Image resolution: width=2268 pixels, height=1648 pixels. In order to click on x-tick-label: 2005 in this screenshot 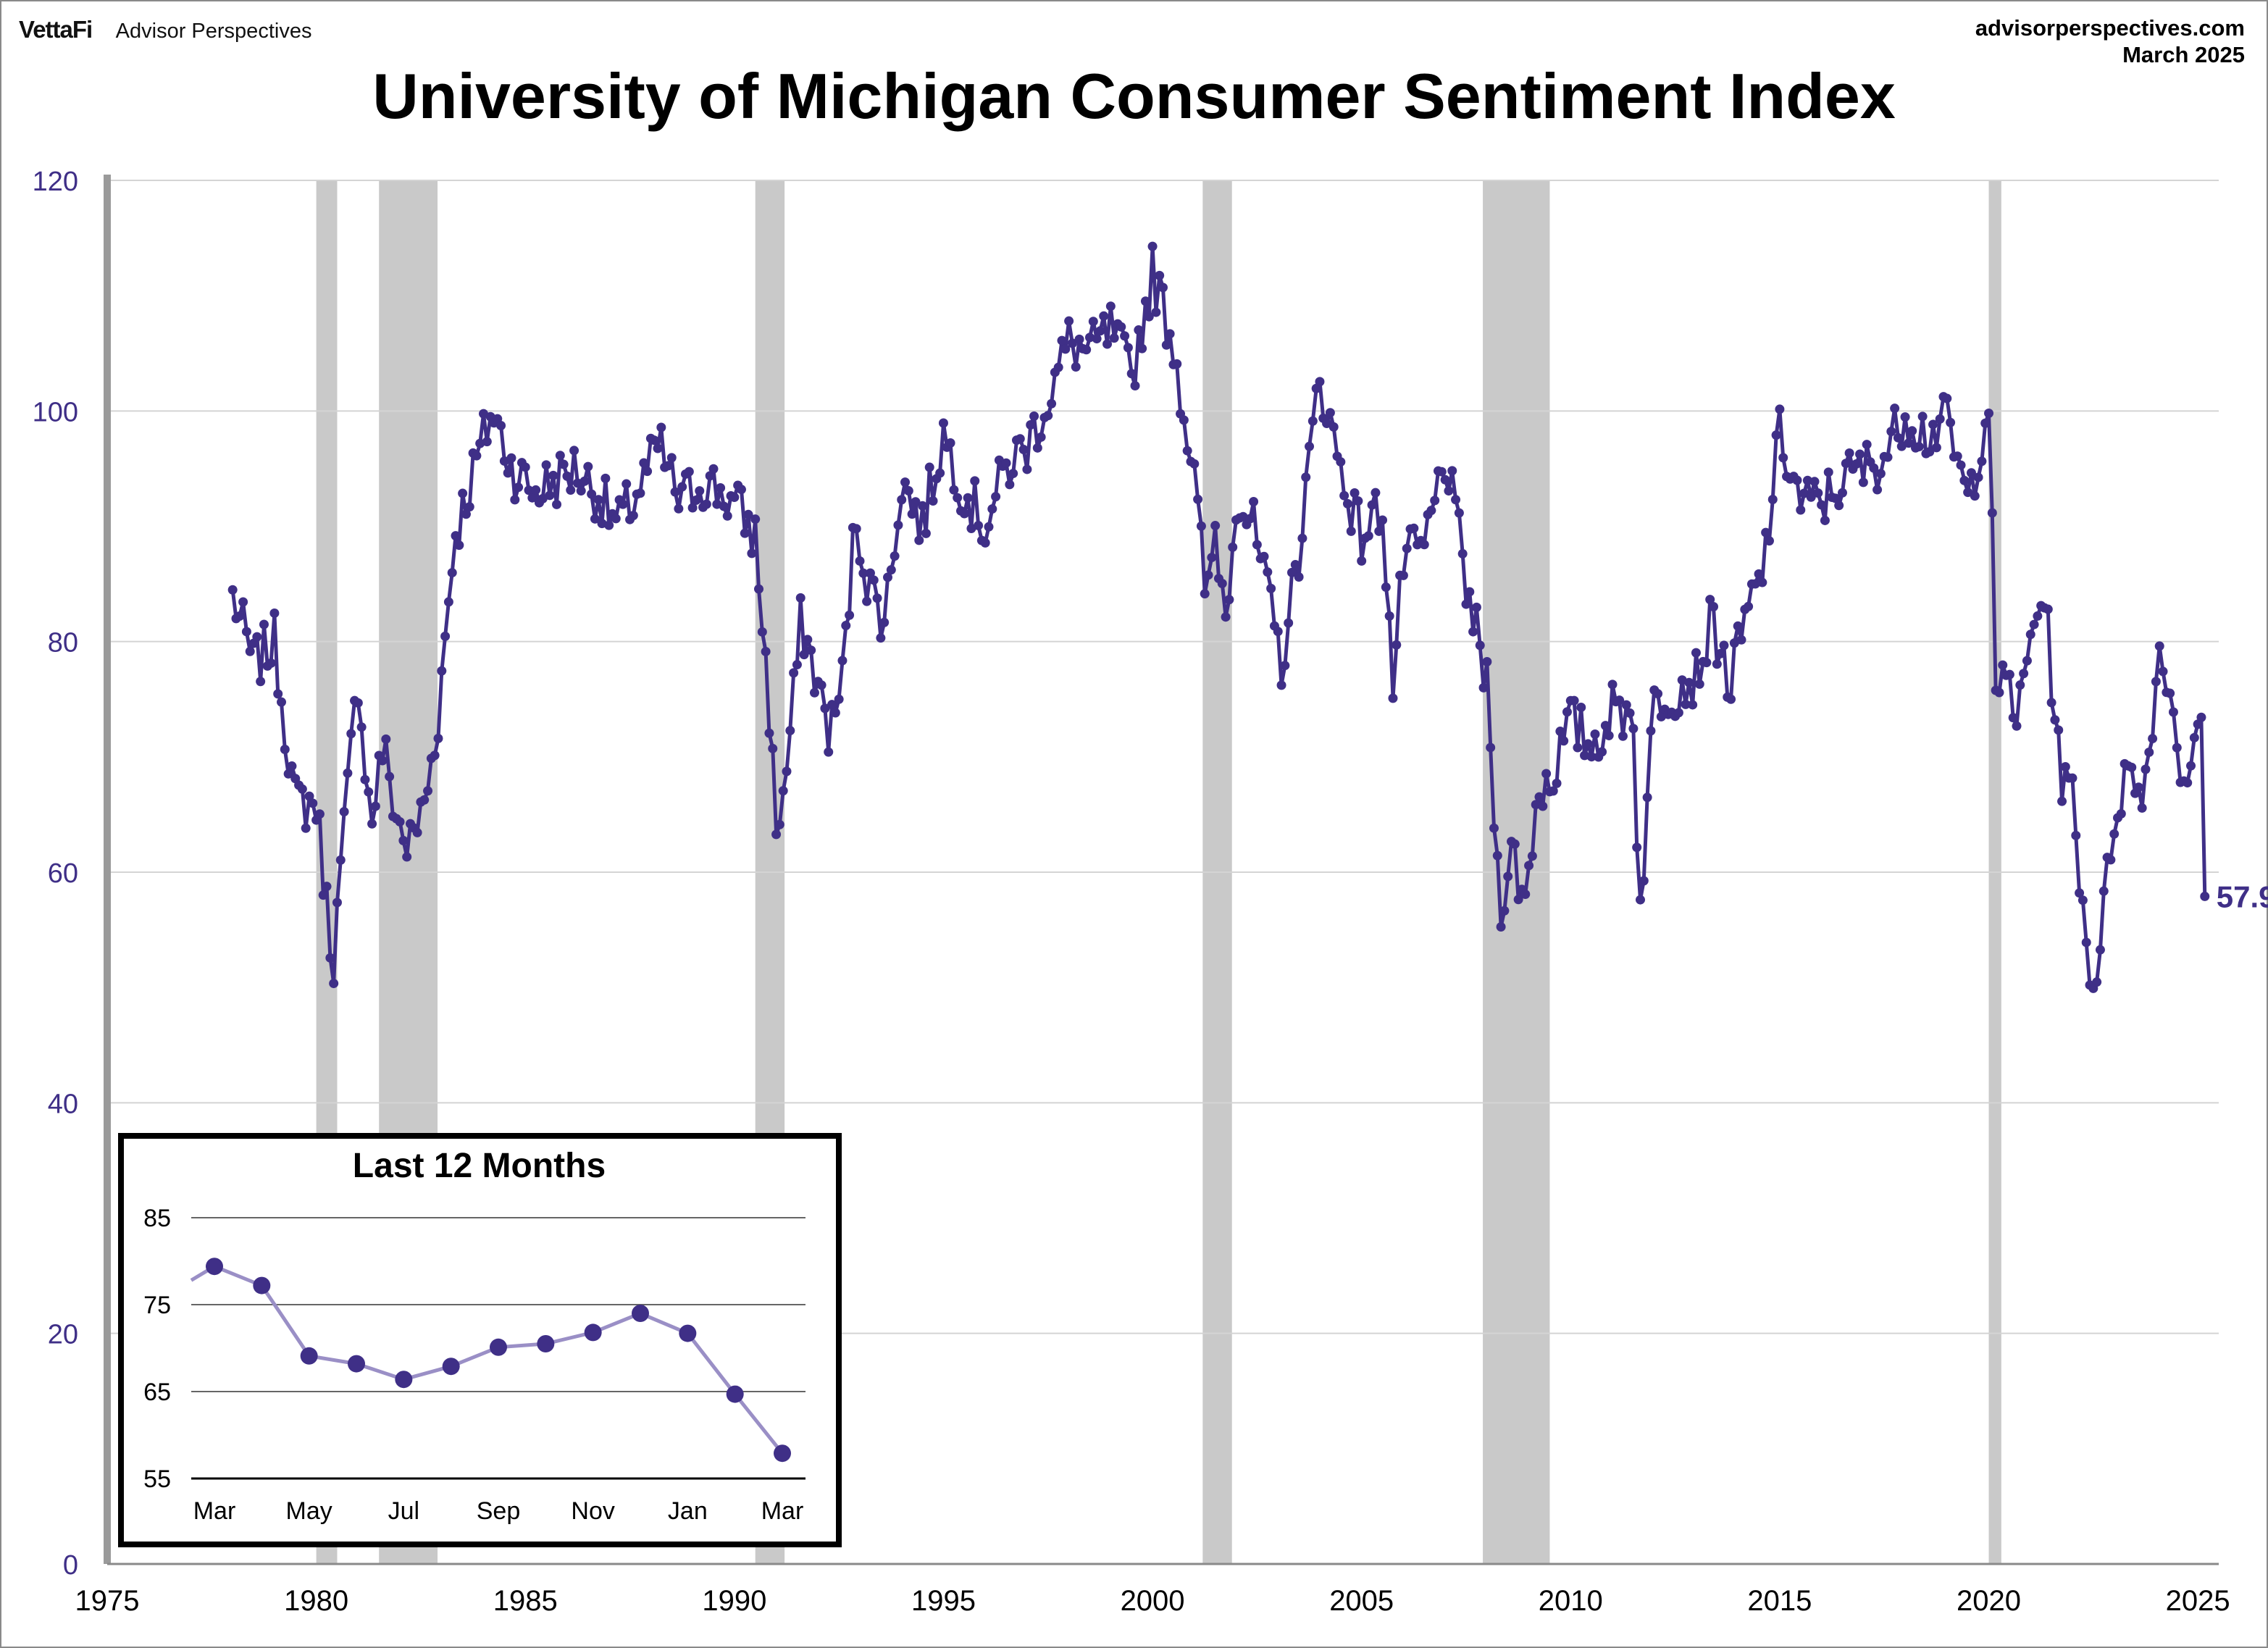, I will do `click(1362, 1601)`.